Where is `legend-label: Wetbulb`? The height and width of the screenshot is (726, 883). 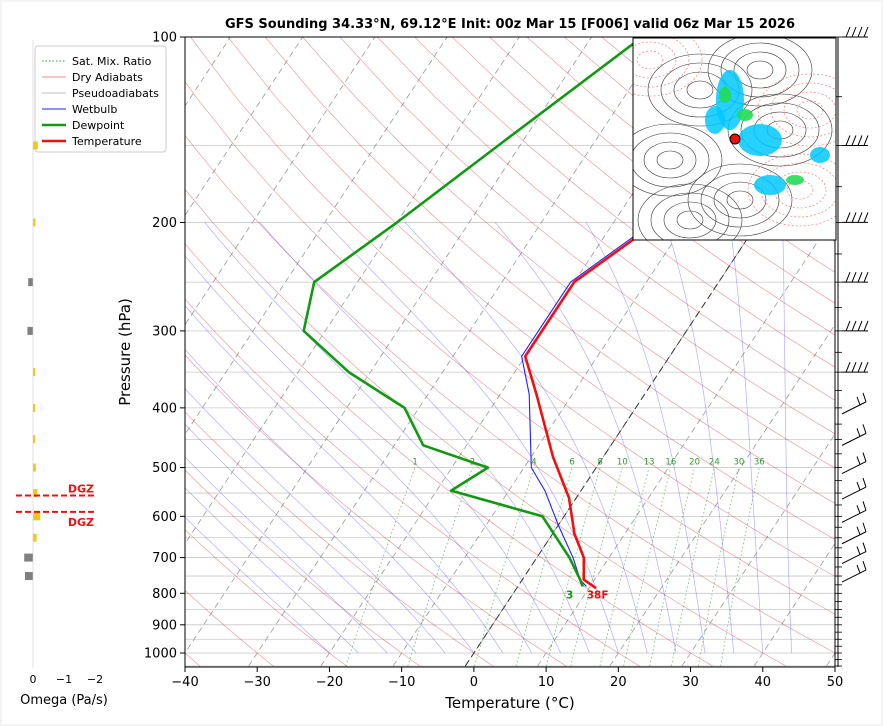 legend-label: Wetbulb is located at coordinates (94, 109).